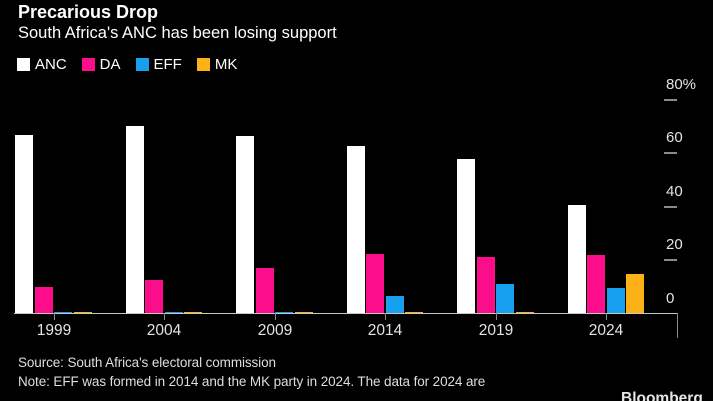  I want to click on y-axis-label-80: 80%, so click(681, 84).